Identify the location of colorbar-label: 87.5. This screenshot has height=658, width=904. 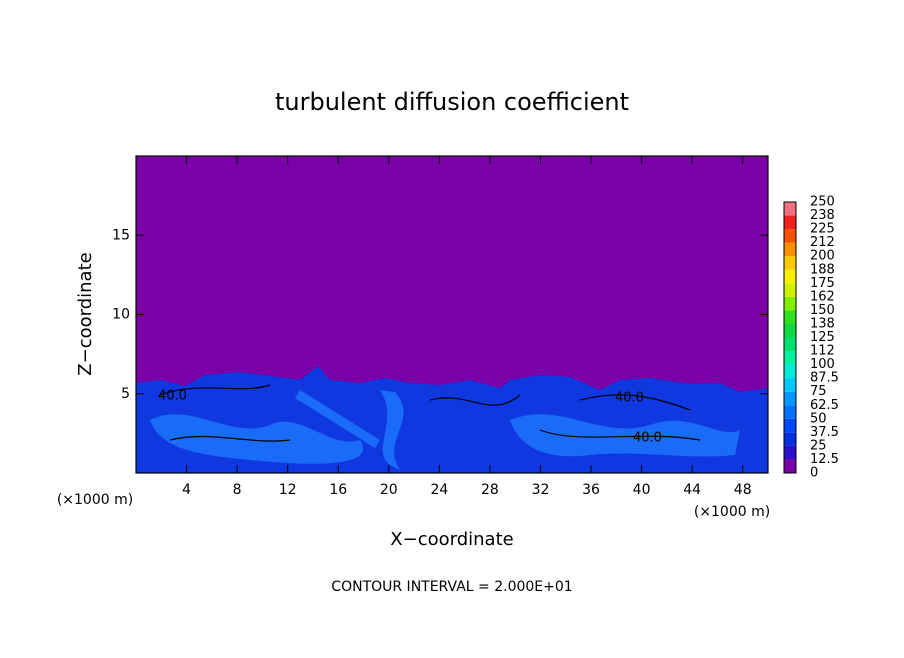
(824, 378).